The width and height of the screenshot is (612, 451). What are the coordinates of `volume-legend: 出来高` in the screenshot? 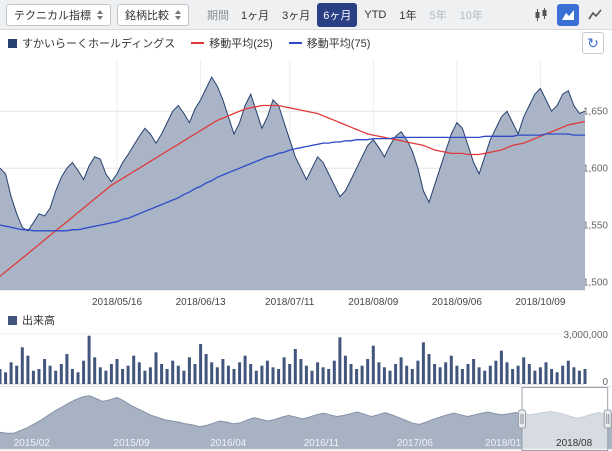 It's located at (306, 320).